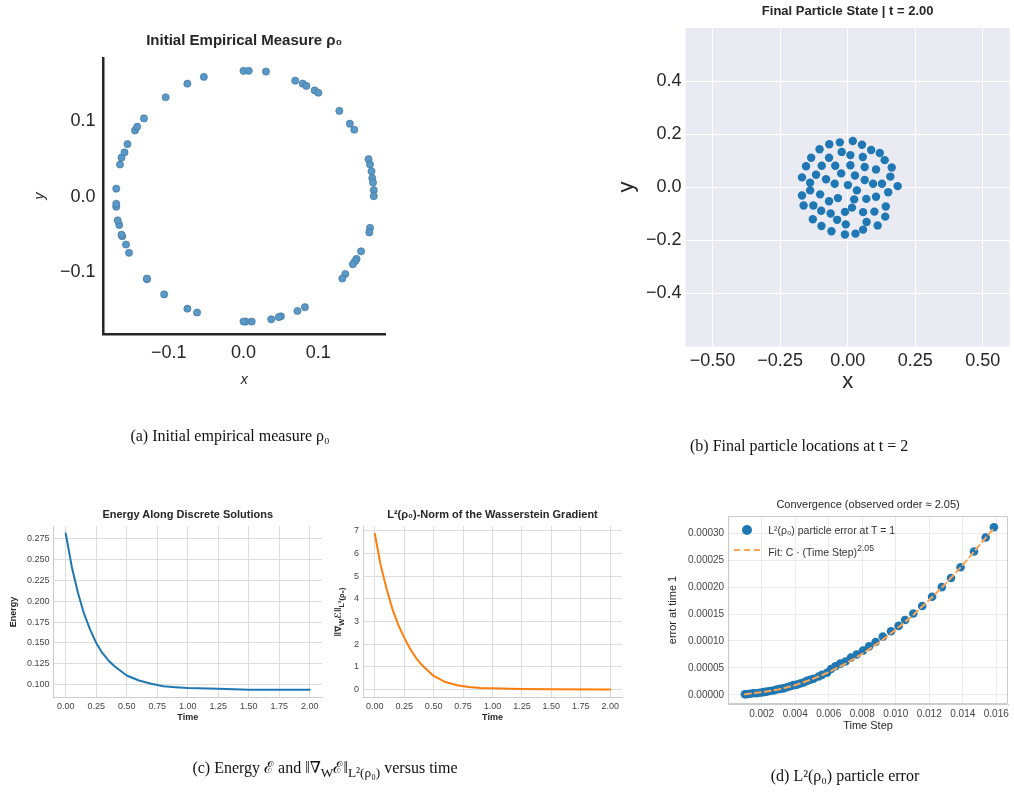  Describe the element at coordinates (356, 666) in the screenshot. I see `y-tick-label: 1` at that location.